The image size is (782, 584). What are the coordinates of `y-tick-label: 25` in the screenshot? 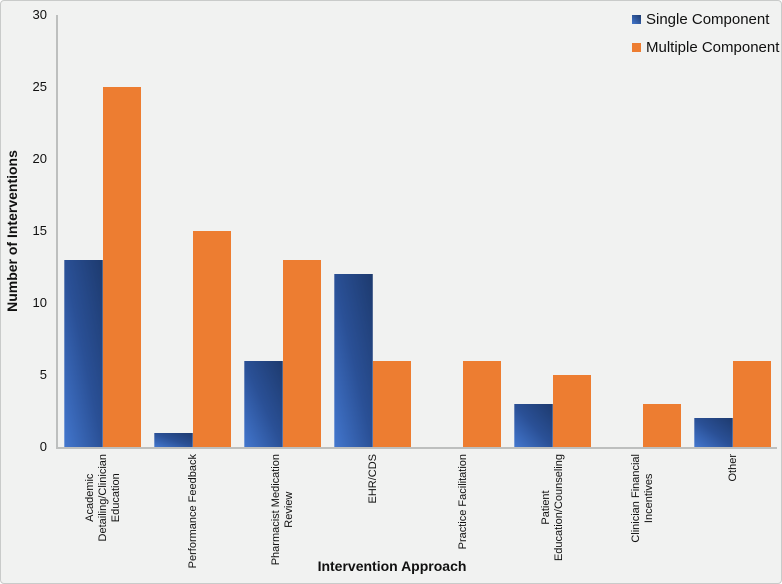 It's located at (39, 86).